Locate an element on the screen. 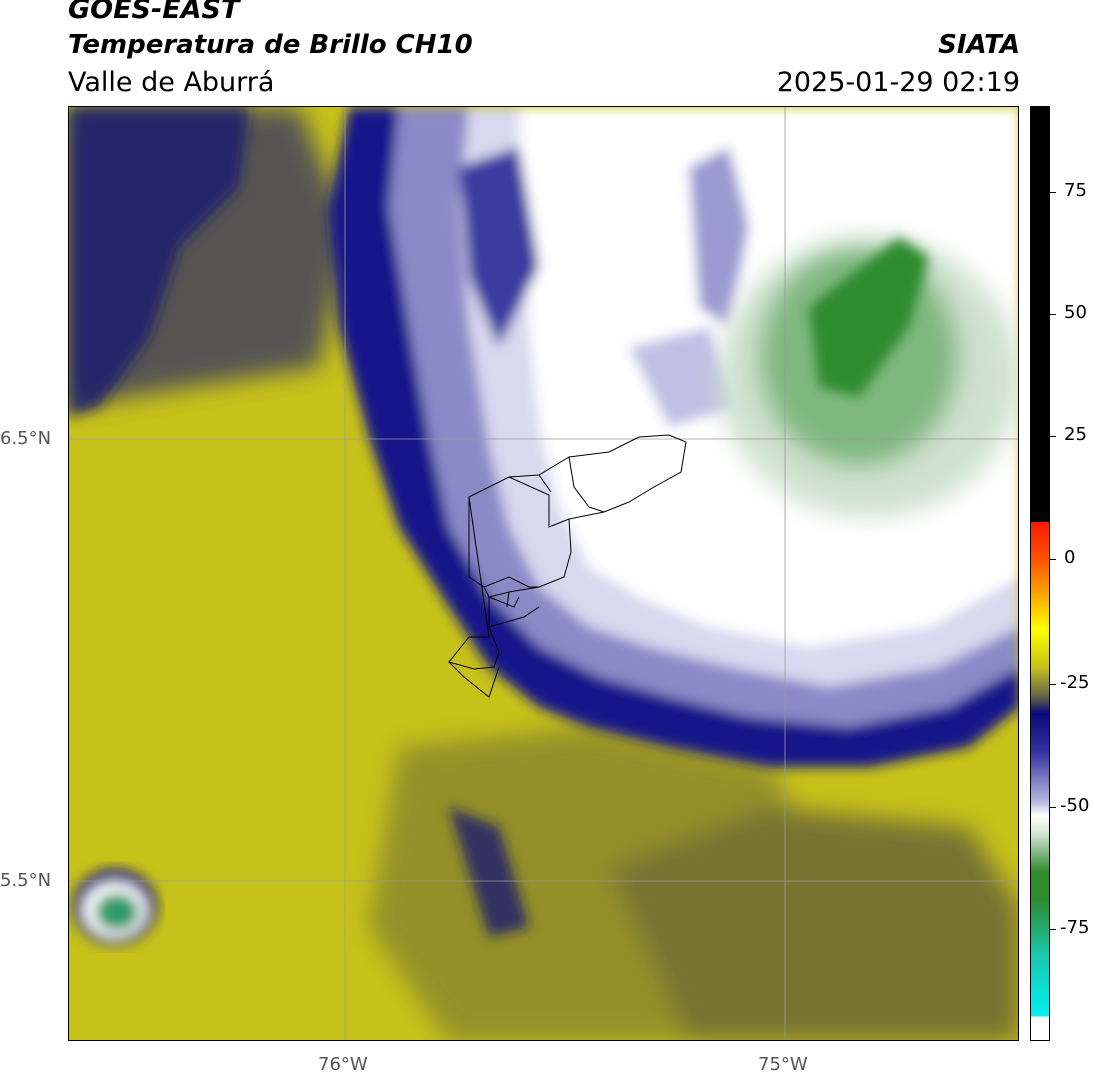  colorbar-tick-label: 50 is located at coordinates (1075, 312).